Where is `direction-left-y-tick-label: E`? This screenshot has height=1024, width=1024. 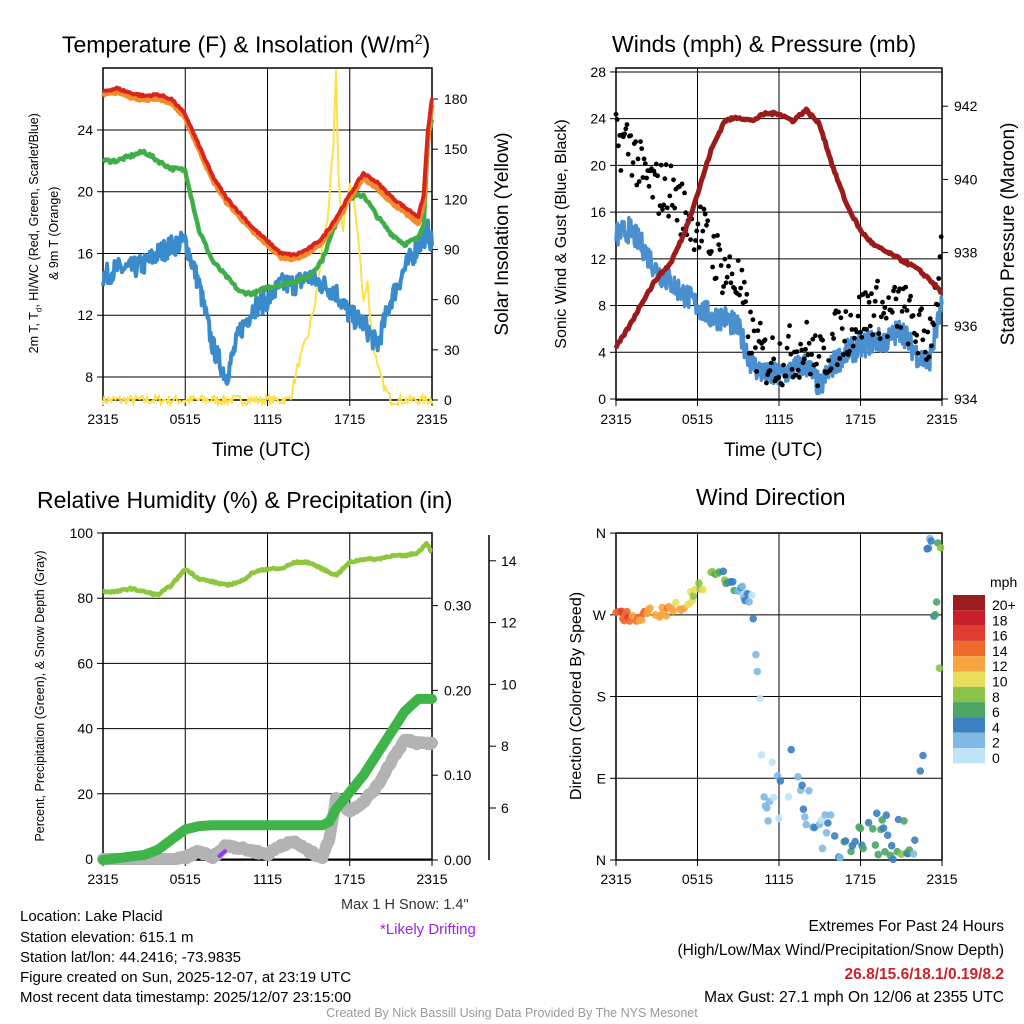
direction-left-y-tick-label: E is located at coordinates (601, 778).